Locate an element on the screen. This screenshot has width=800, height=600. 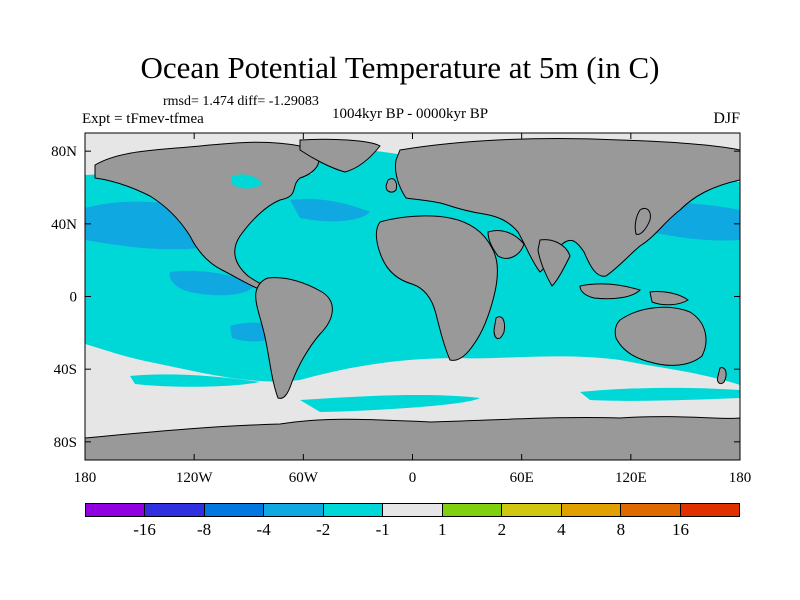
e-pacific-cooling is located at coordinates (212, 283).